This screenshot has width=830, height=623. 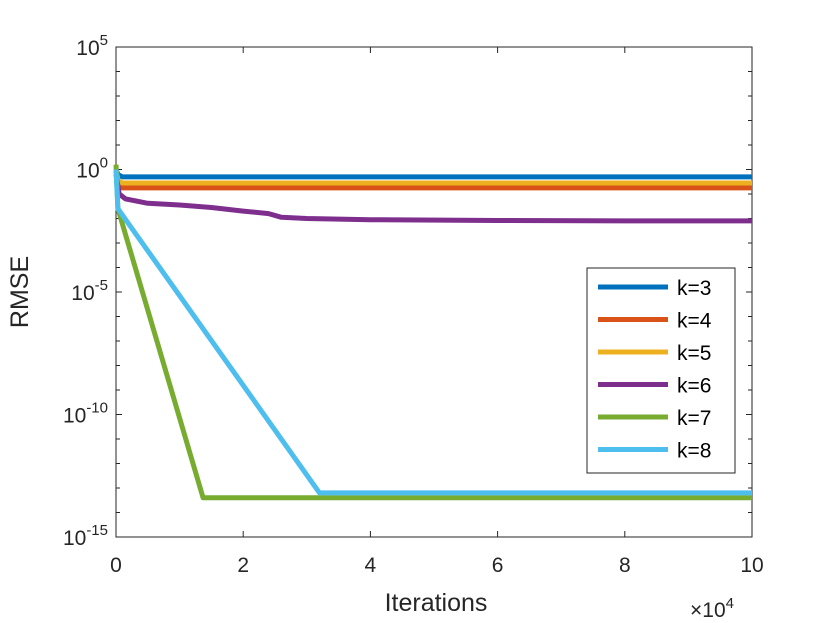 I want to click on y-tick-label-2: 10⁻⁵, so click(x=89, y=291).